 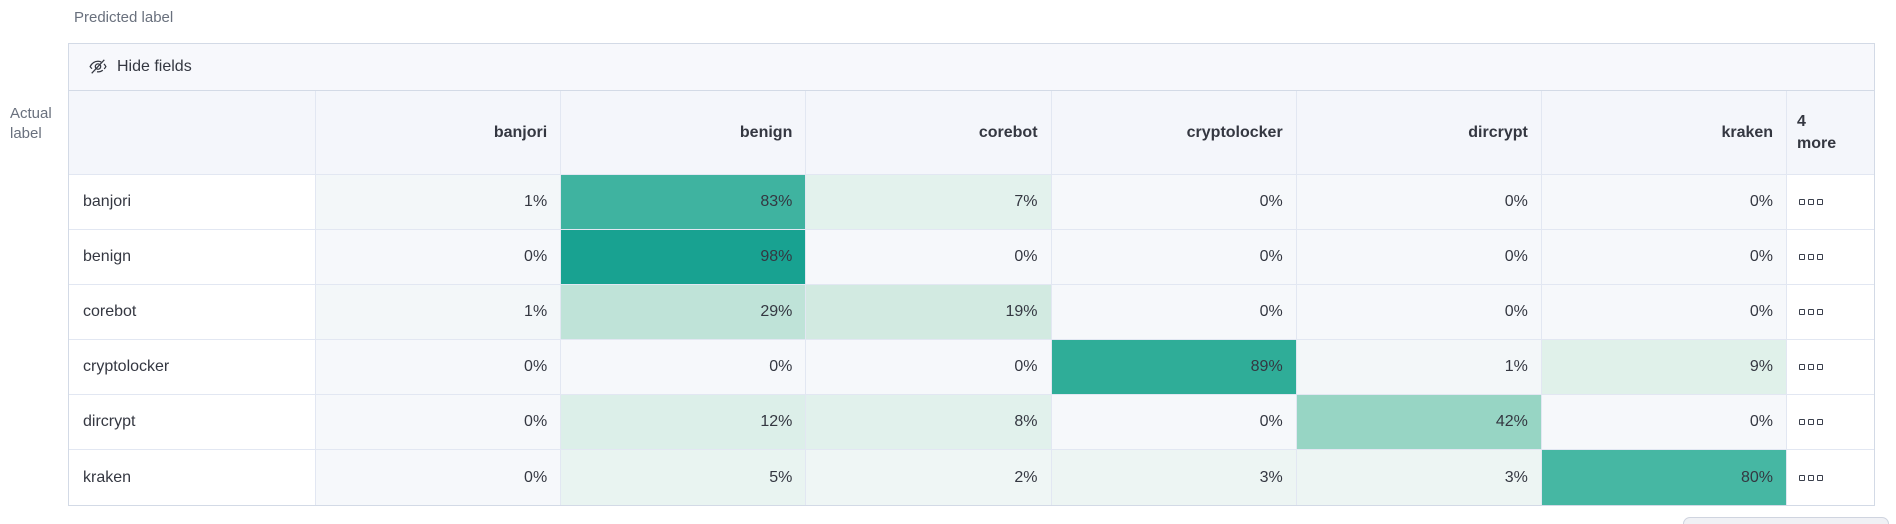 What do you see at coordinates (684, 257) in the screenshot?
I see `matrix-cell: 98%` at bounding box center [684, 257].